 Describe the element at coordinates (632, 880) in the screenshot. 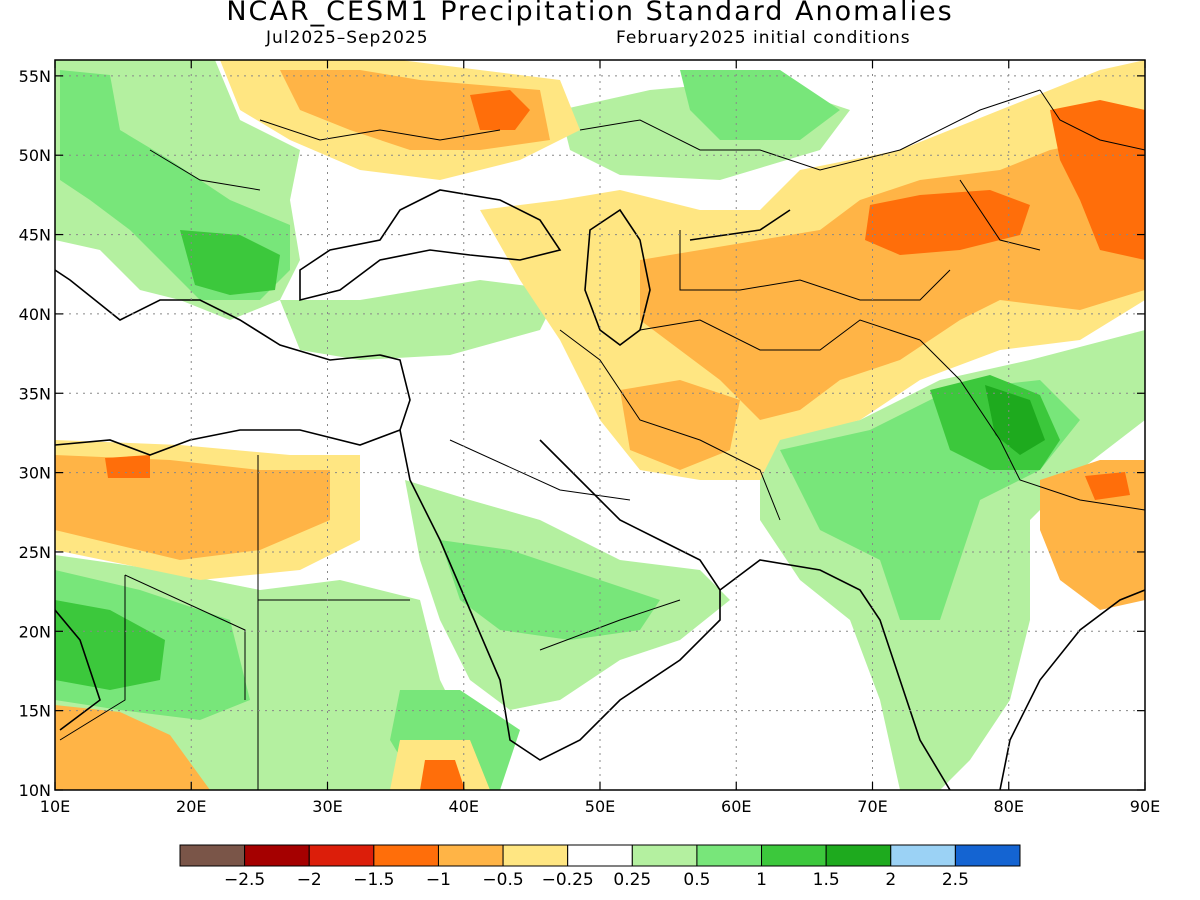

I see `colorbar-label: 0.25` at that location.